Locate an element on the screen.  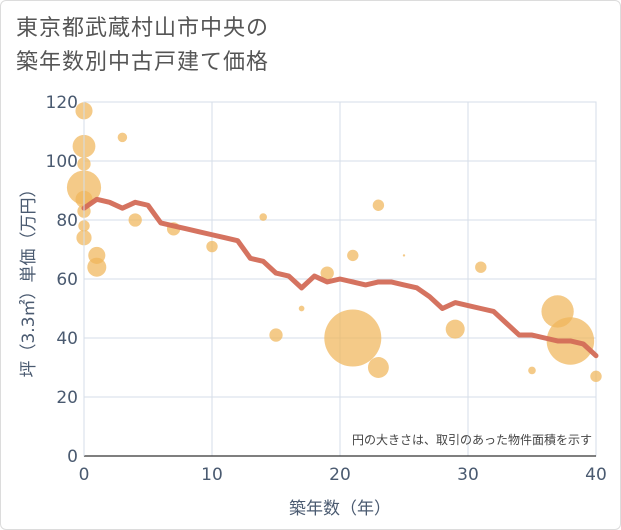
x-tick-label: 40 is located at coordinates (596, 475).